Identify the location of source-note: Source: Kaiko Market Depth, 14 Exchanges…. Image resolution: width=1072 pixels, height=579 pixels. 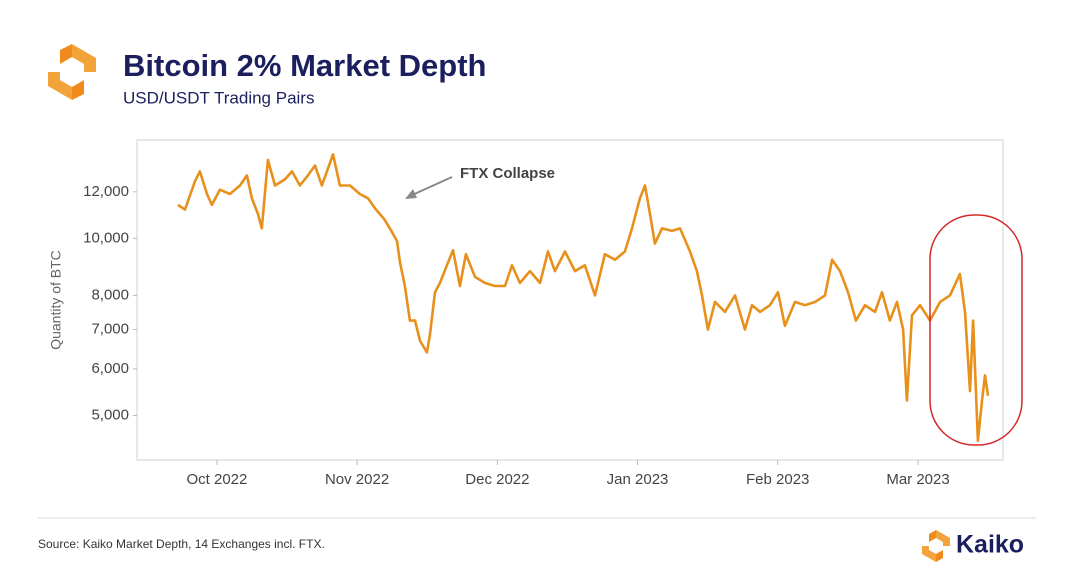
(181, 544).